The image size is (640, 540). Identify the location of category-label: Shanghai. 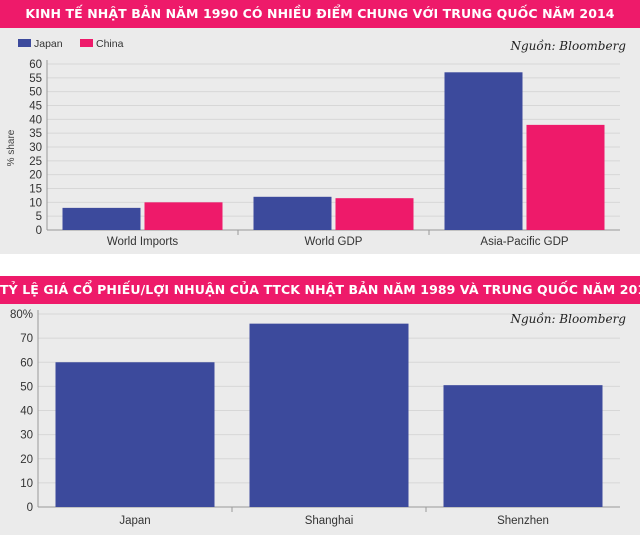
(329, 521).